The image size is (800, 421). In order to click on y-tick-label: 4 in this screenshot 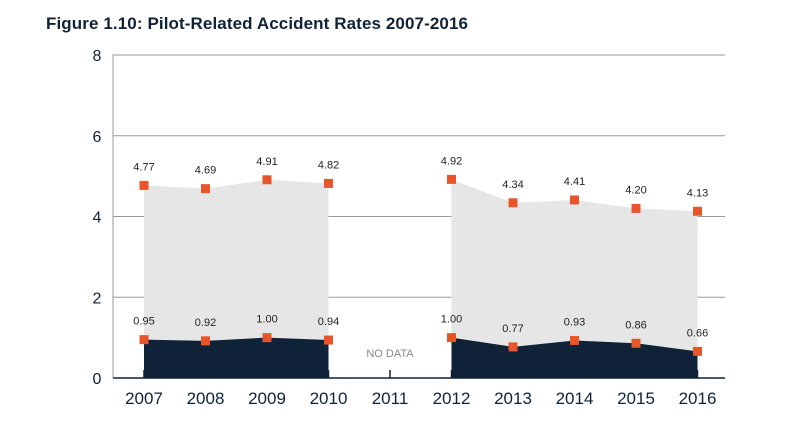, I will do `click(97, 218)`.